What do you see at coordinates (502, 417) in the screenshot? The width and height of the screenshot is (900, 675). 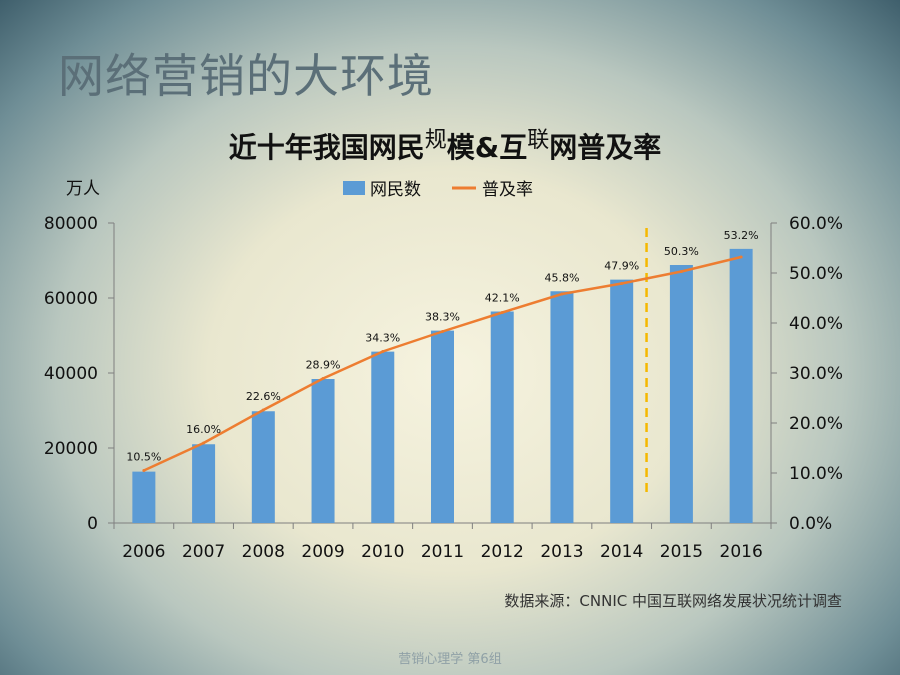 I see `bar-2012` at bounding box center [502, 417].